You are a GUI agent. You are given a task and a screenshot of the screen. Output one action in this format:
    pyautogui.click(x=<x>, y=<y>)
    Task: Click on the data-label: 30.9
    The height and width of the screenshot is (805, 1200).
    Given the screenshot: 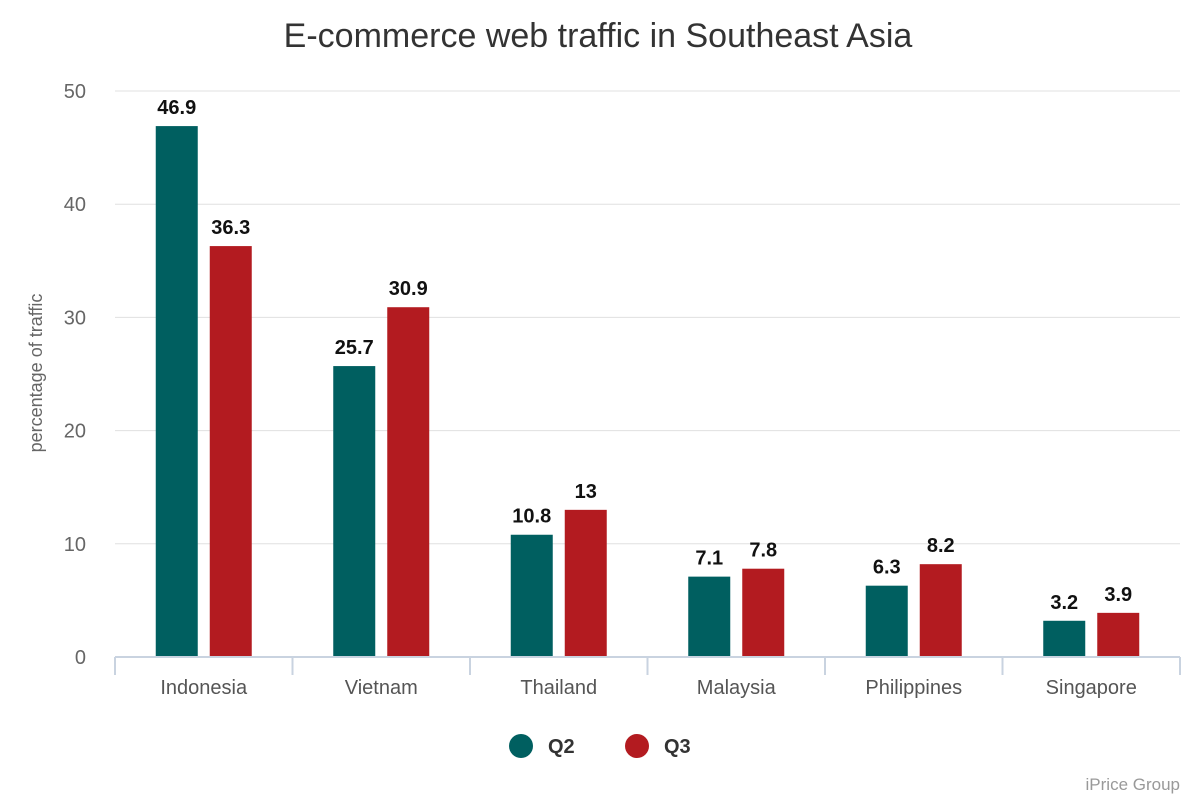 What is the action you would take?
    pyautogui.click(x=408, y=289)
    